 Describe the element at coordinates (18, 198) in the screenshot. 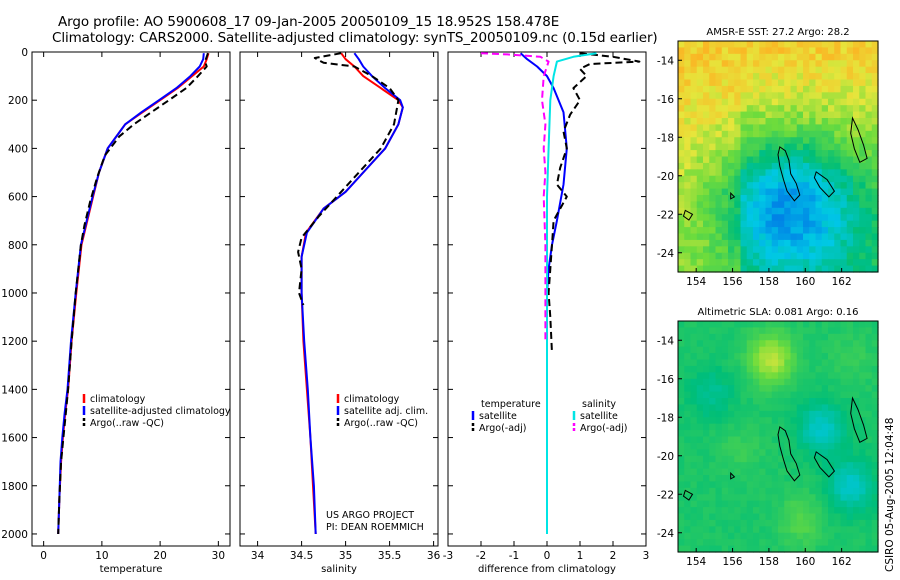

I see `y-tick-label: 600` at that location.